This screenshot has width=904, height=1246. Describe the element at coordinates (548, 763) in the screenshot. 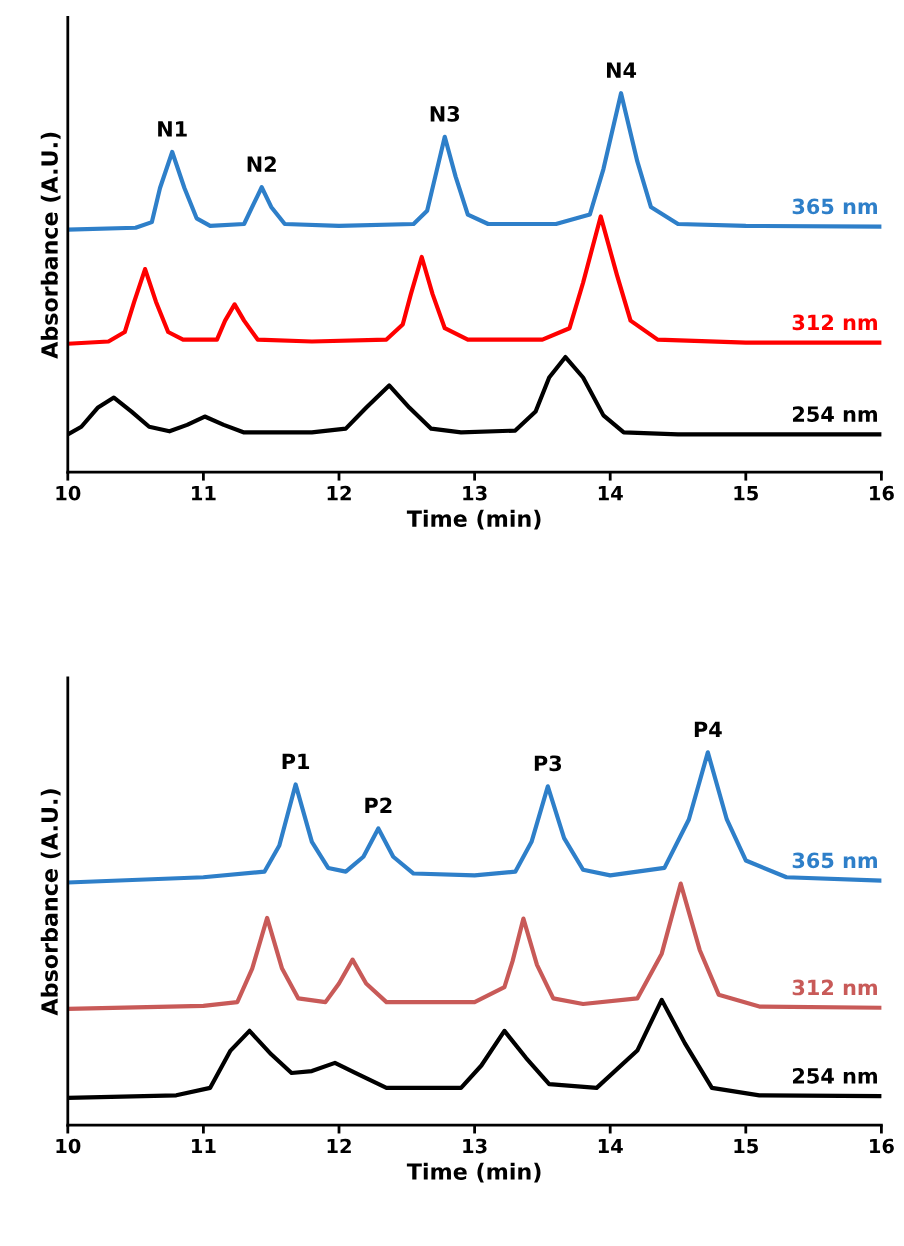

I see `annotation: P3` at that location.